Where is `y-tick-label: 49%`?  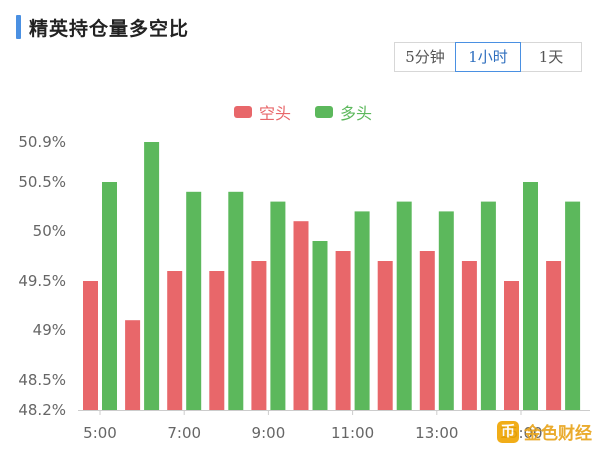 y-tick-label: 49% is located at coordinates (49, 330).